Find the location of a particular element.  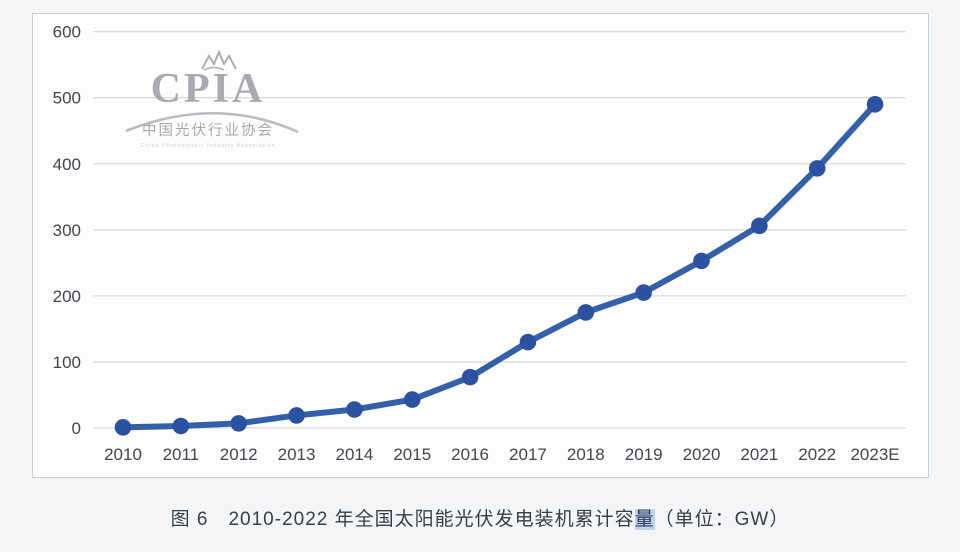

x-axis-label: 2014 is located at coordinates (354, 454).